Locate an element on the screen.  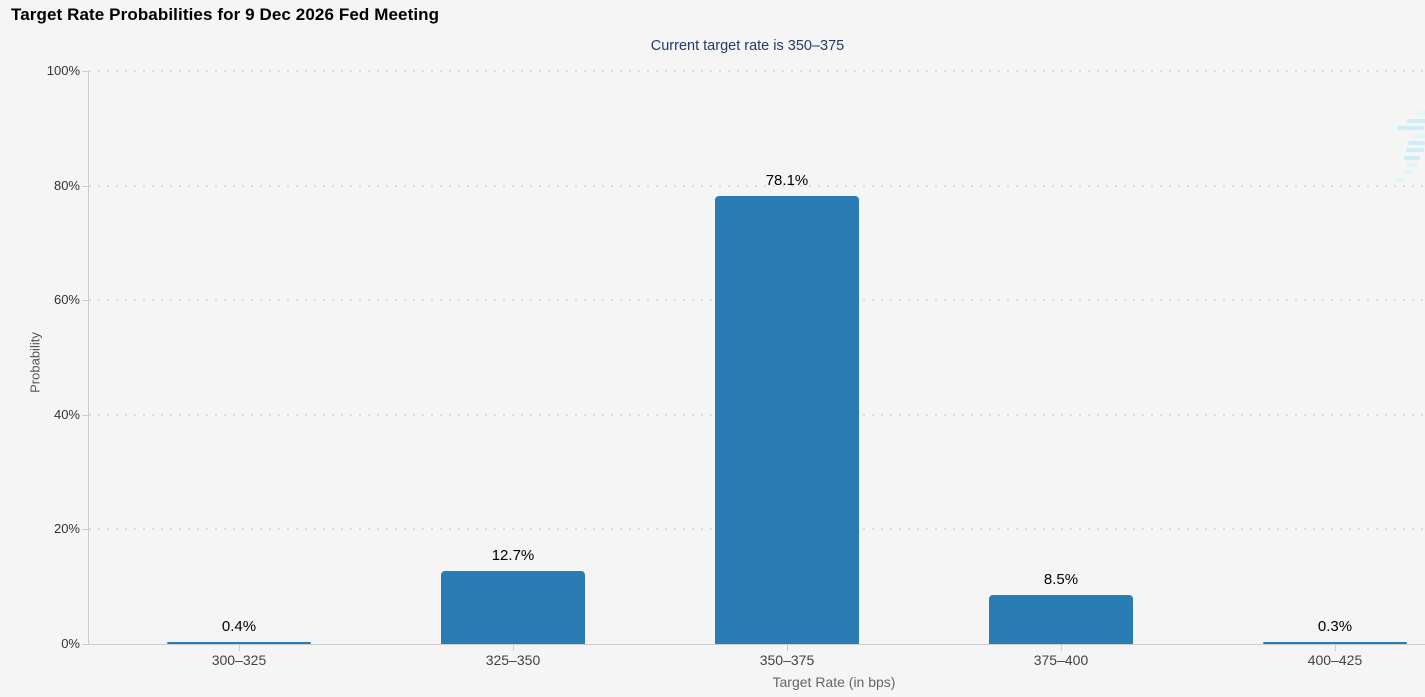
x-axis-title: Target Rate (in bps) is located at coordinates (834, 682).